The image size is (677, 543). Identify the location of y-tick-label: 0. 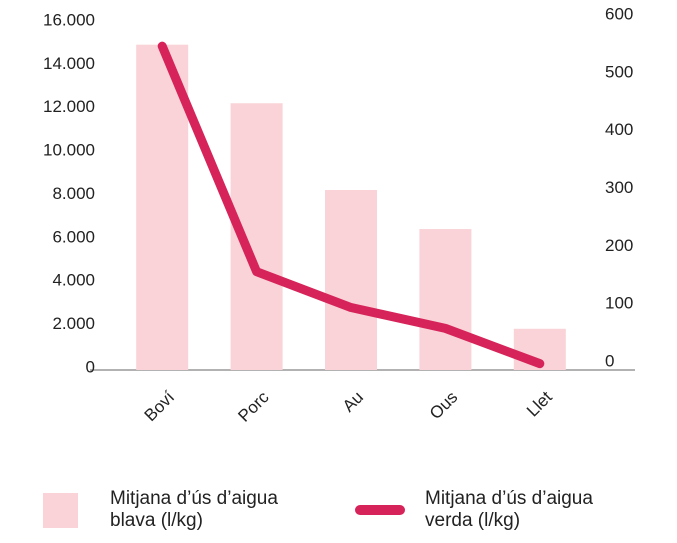
(90, 366).